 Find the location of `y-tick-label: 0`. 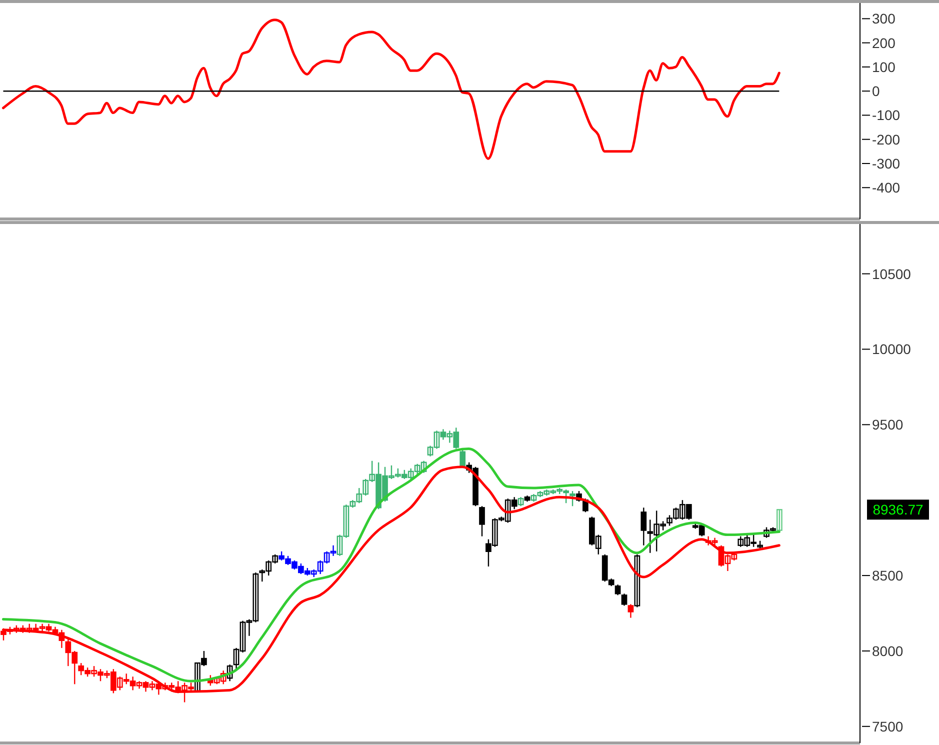

y-tick-label: 0 is located at coordinates (876, 91).